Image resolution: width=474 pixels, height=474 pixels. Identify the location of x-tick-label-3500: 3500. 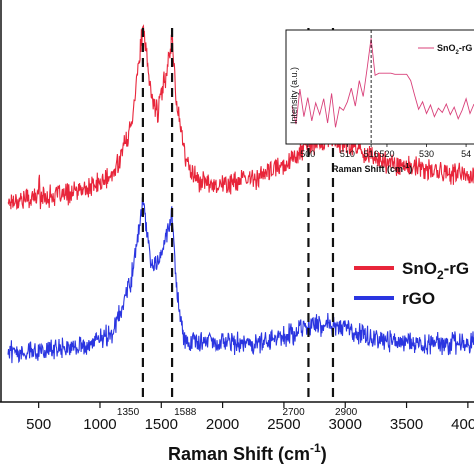
(406, 424).